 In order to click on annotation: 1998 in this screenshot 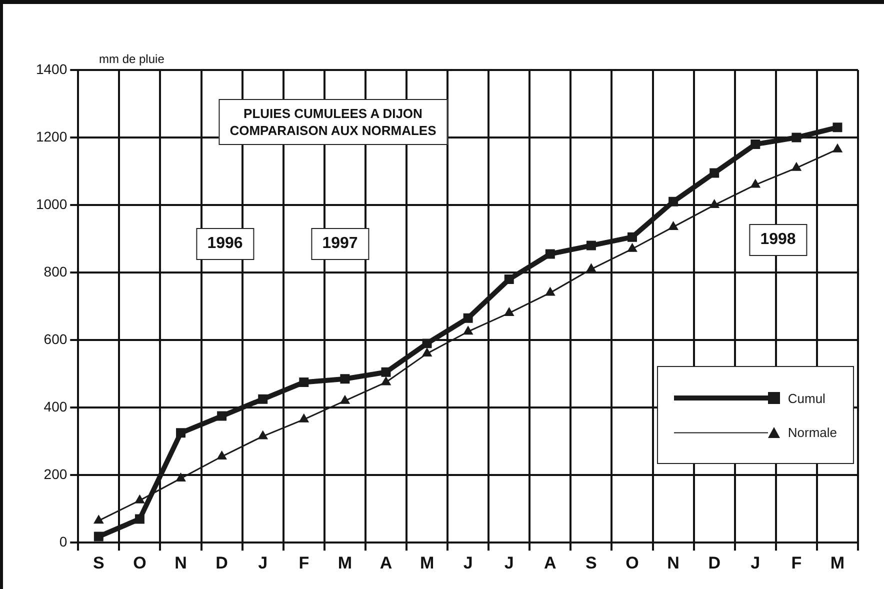, I will do `click(778, 240)`.